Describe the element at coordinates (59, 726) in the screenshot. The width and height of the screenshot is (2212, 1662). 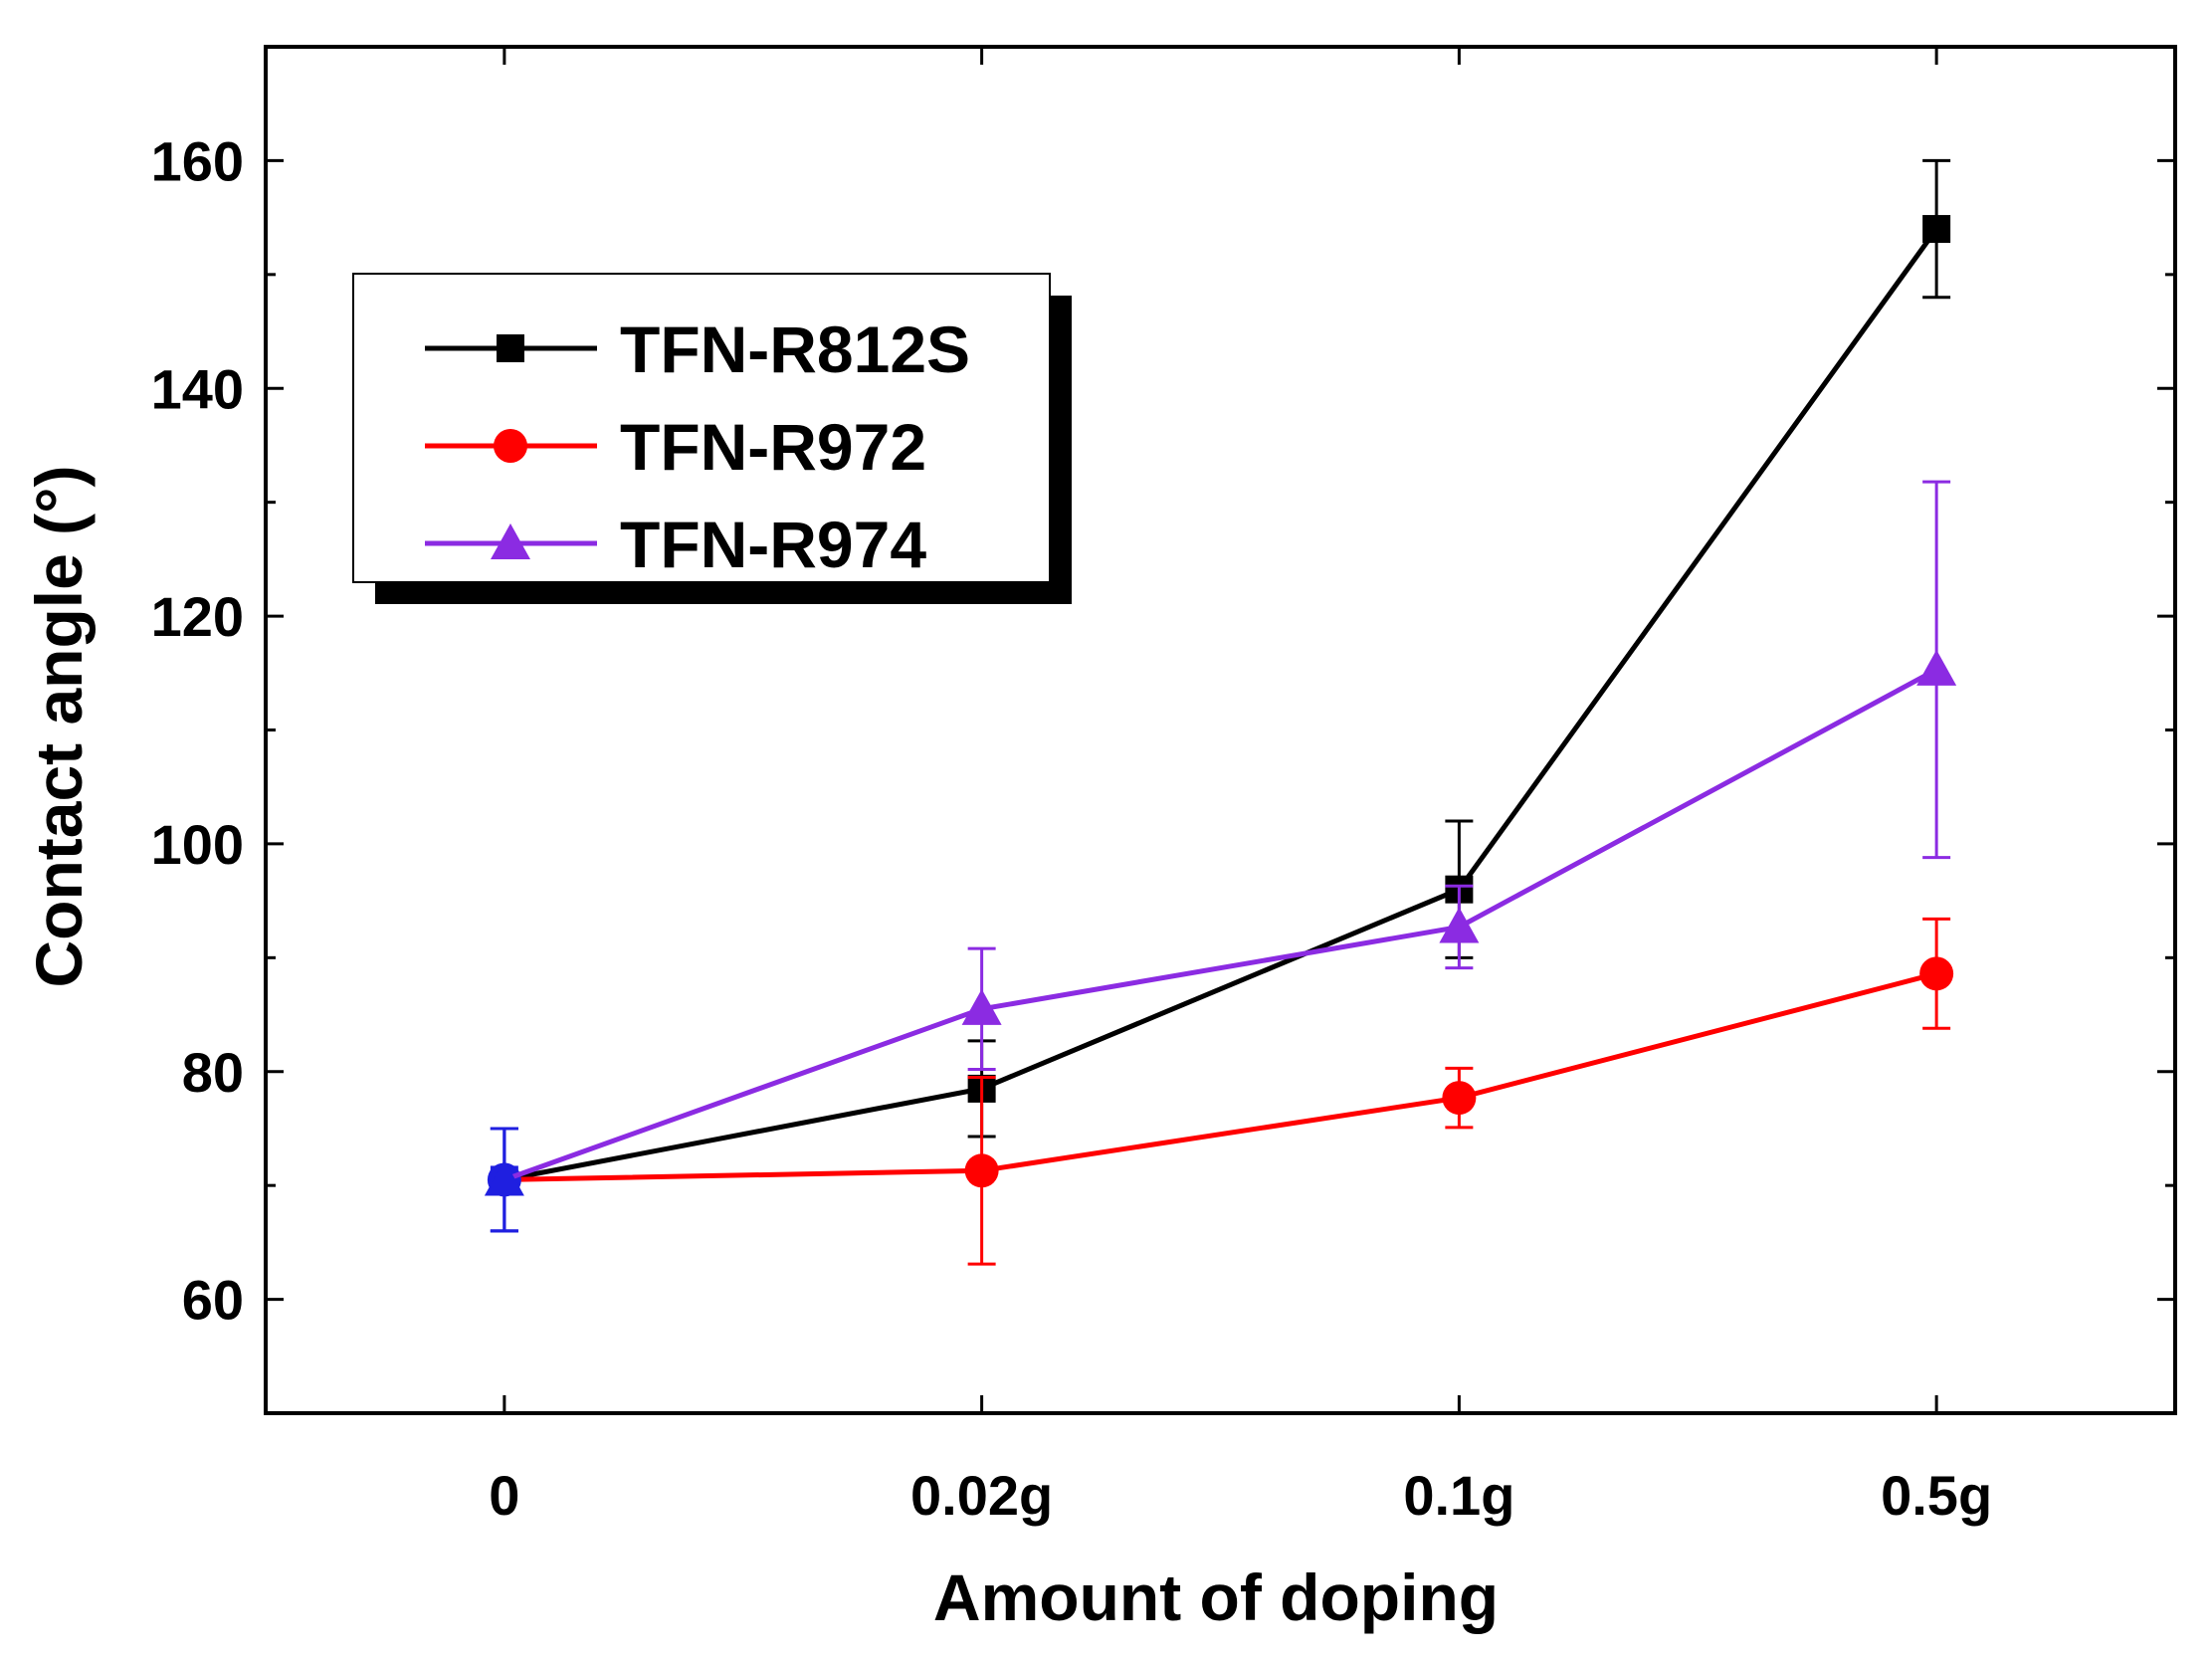
I see `y-axis-label: Contact angle (°)` at that location.